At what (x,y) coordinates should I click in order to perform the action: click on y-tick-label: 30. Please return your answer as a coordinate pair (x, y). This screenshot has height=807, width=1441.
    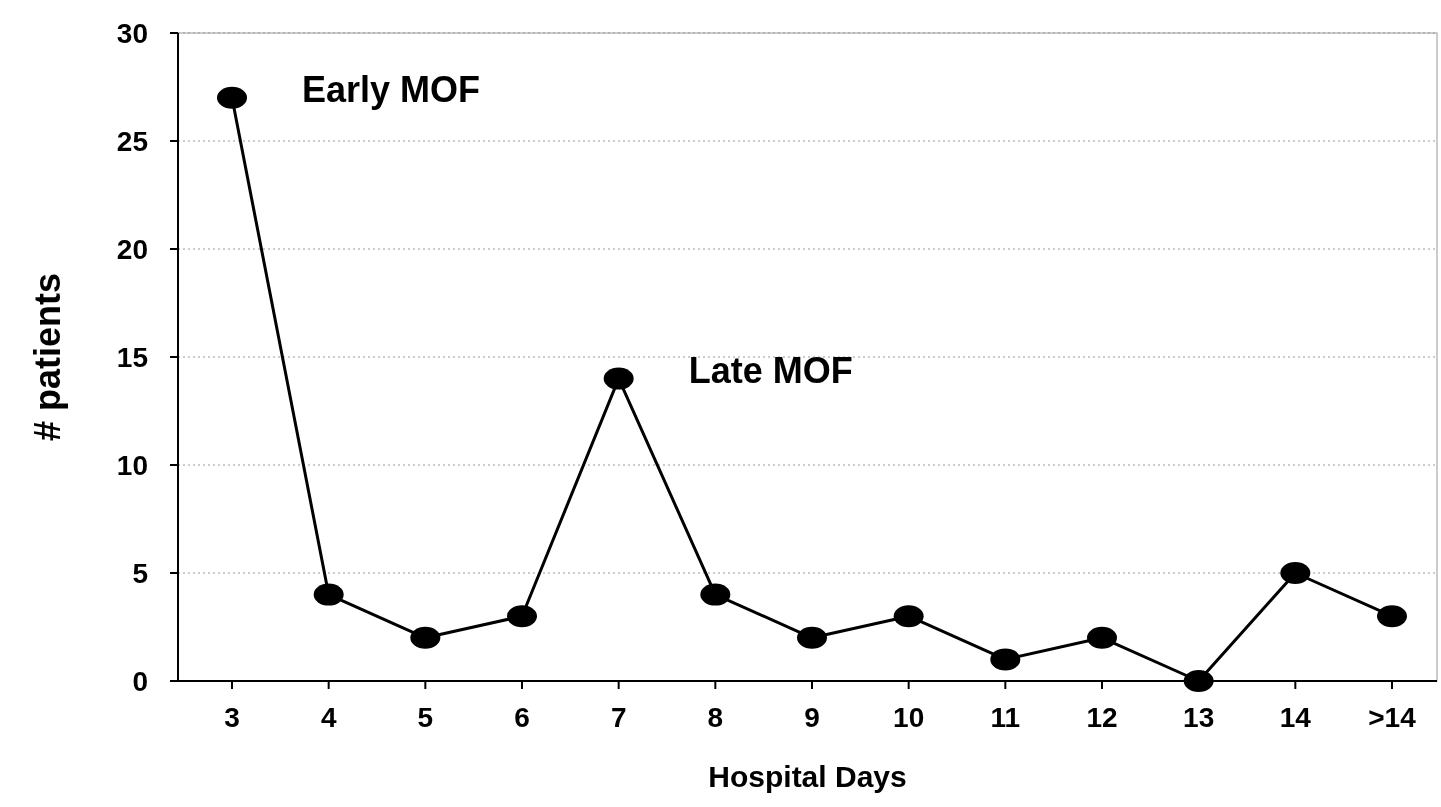
    Looking at the image, I should click on (132, 33).